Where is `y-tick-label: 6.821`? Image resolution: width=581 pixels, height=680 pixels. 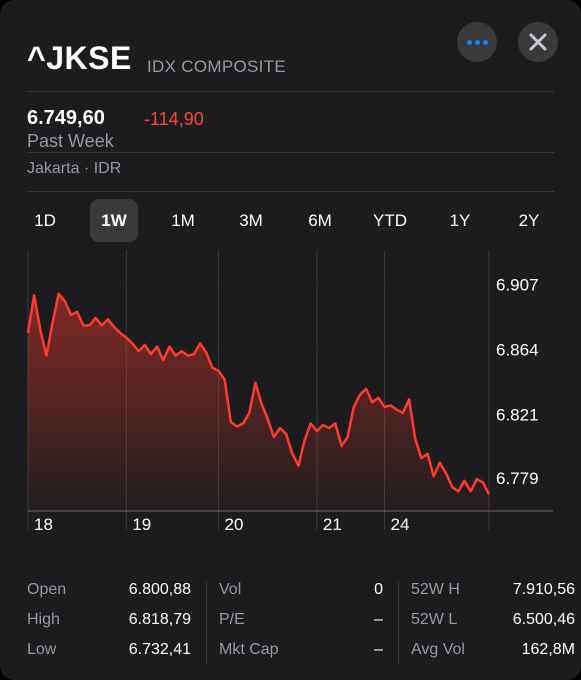 y-tick-label: 6.821 is located at coordinates (517, 414).